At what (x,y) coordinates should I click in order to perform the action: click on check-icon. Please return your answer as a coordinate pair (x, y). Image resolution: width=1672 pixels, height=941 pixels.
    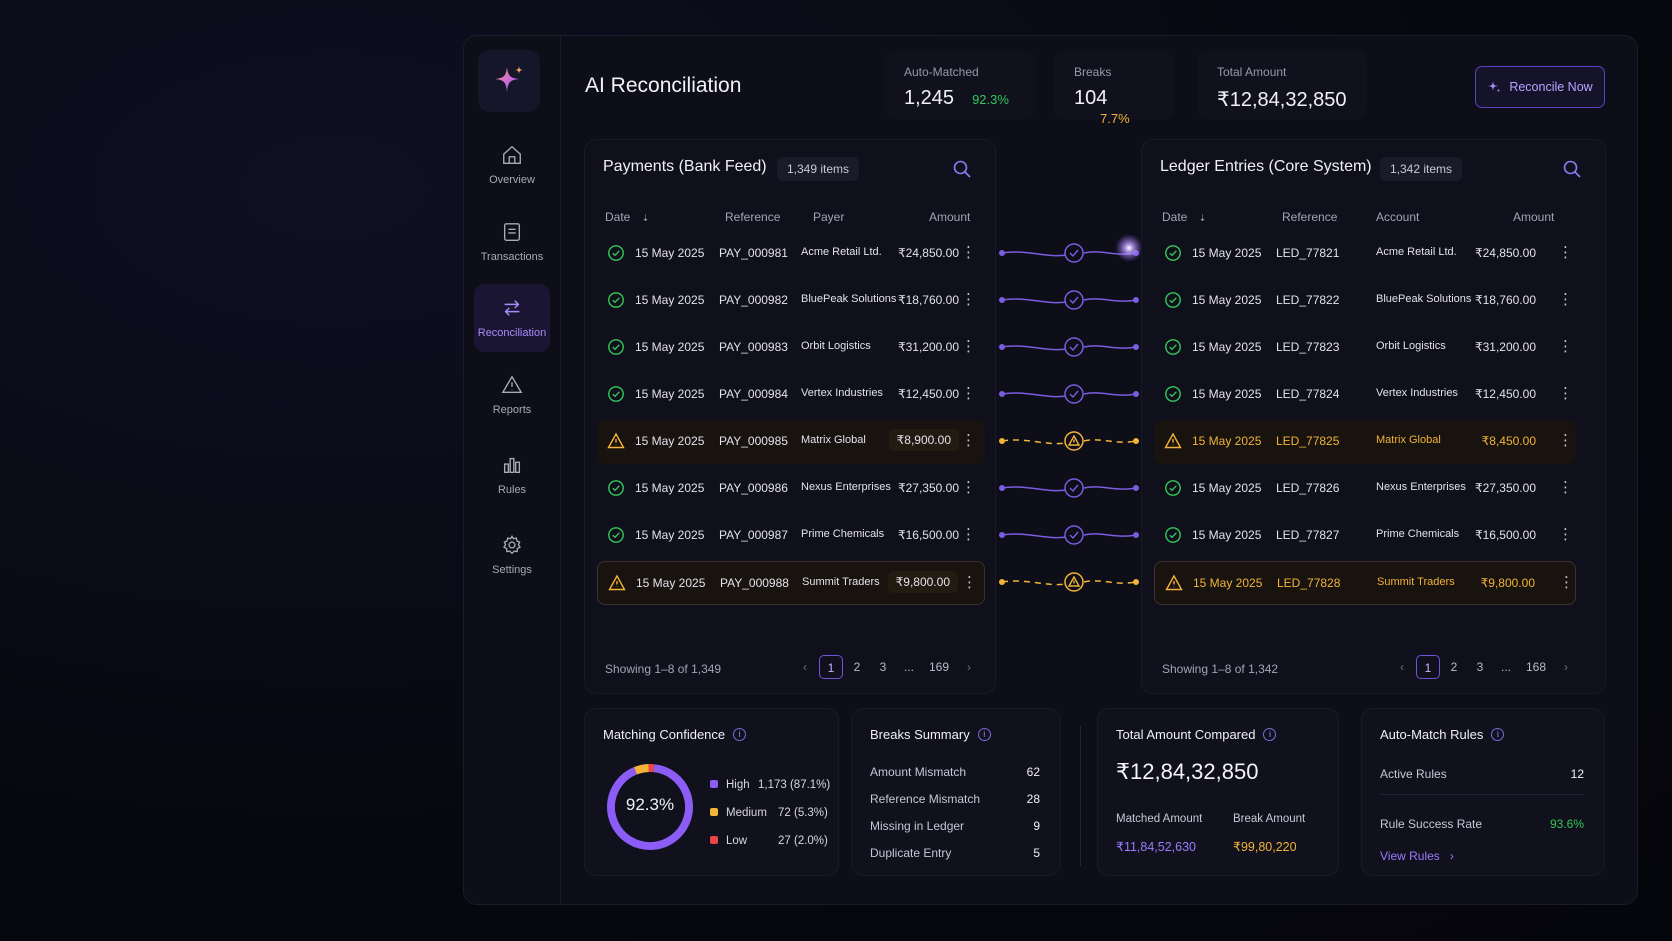
    Looking at the image, I should click on (1074, 394).